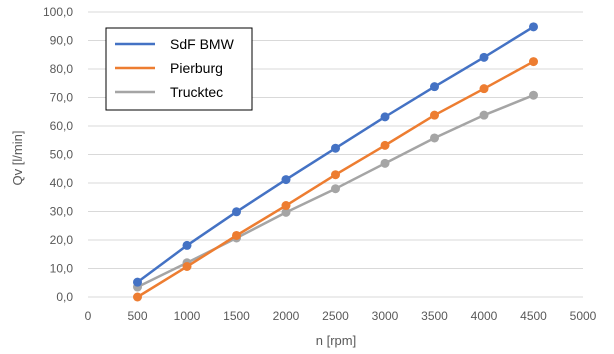 The image size is (614, 354). What do you see at coordinates (62, 41) in the screenshot?
I see `y-tick-label: 90,0` at bounding box center [62, 41].